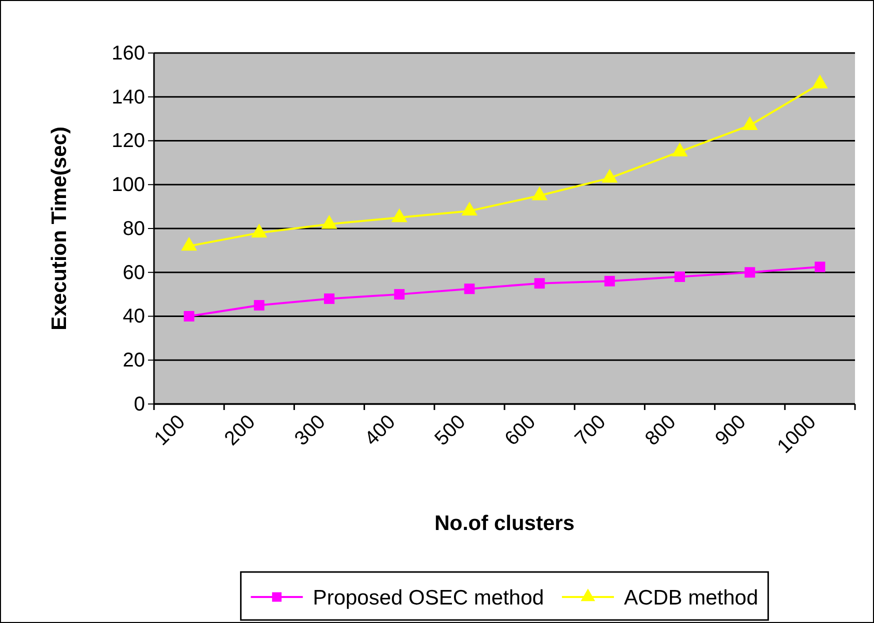 Image resolution: width=874 pixels, height=623 pixels. I want to click on x-tick-label: 600, so click(520, 430).